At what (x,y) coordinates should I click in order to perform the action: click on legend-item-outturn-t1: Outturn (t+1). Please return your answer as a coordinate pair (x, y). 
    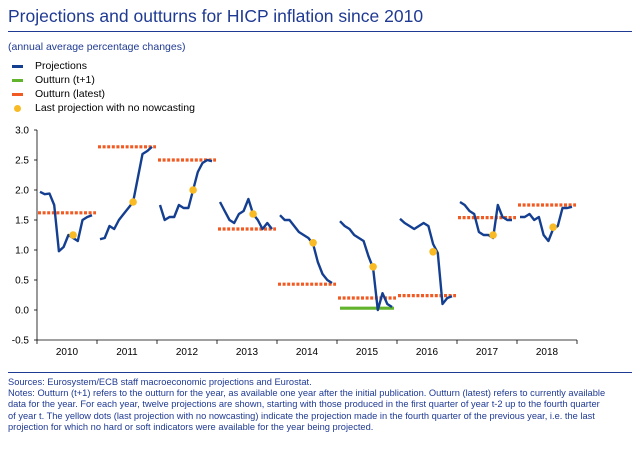
    Looking at the image, I should click on (103, 80).